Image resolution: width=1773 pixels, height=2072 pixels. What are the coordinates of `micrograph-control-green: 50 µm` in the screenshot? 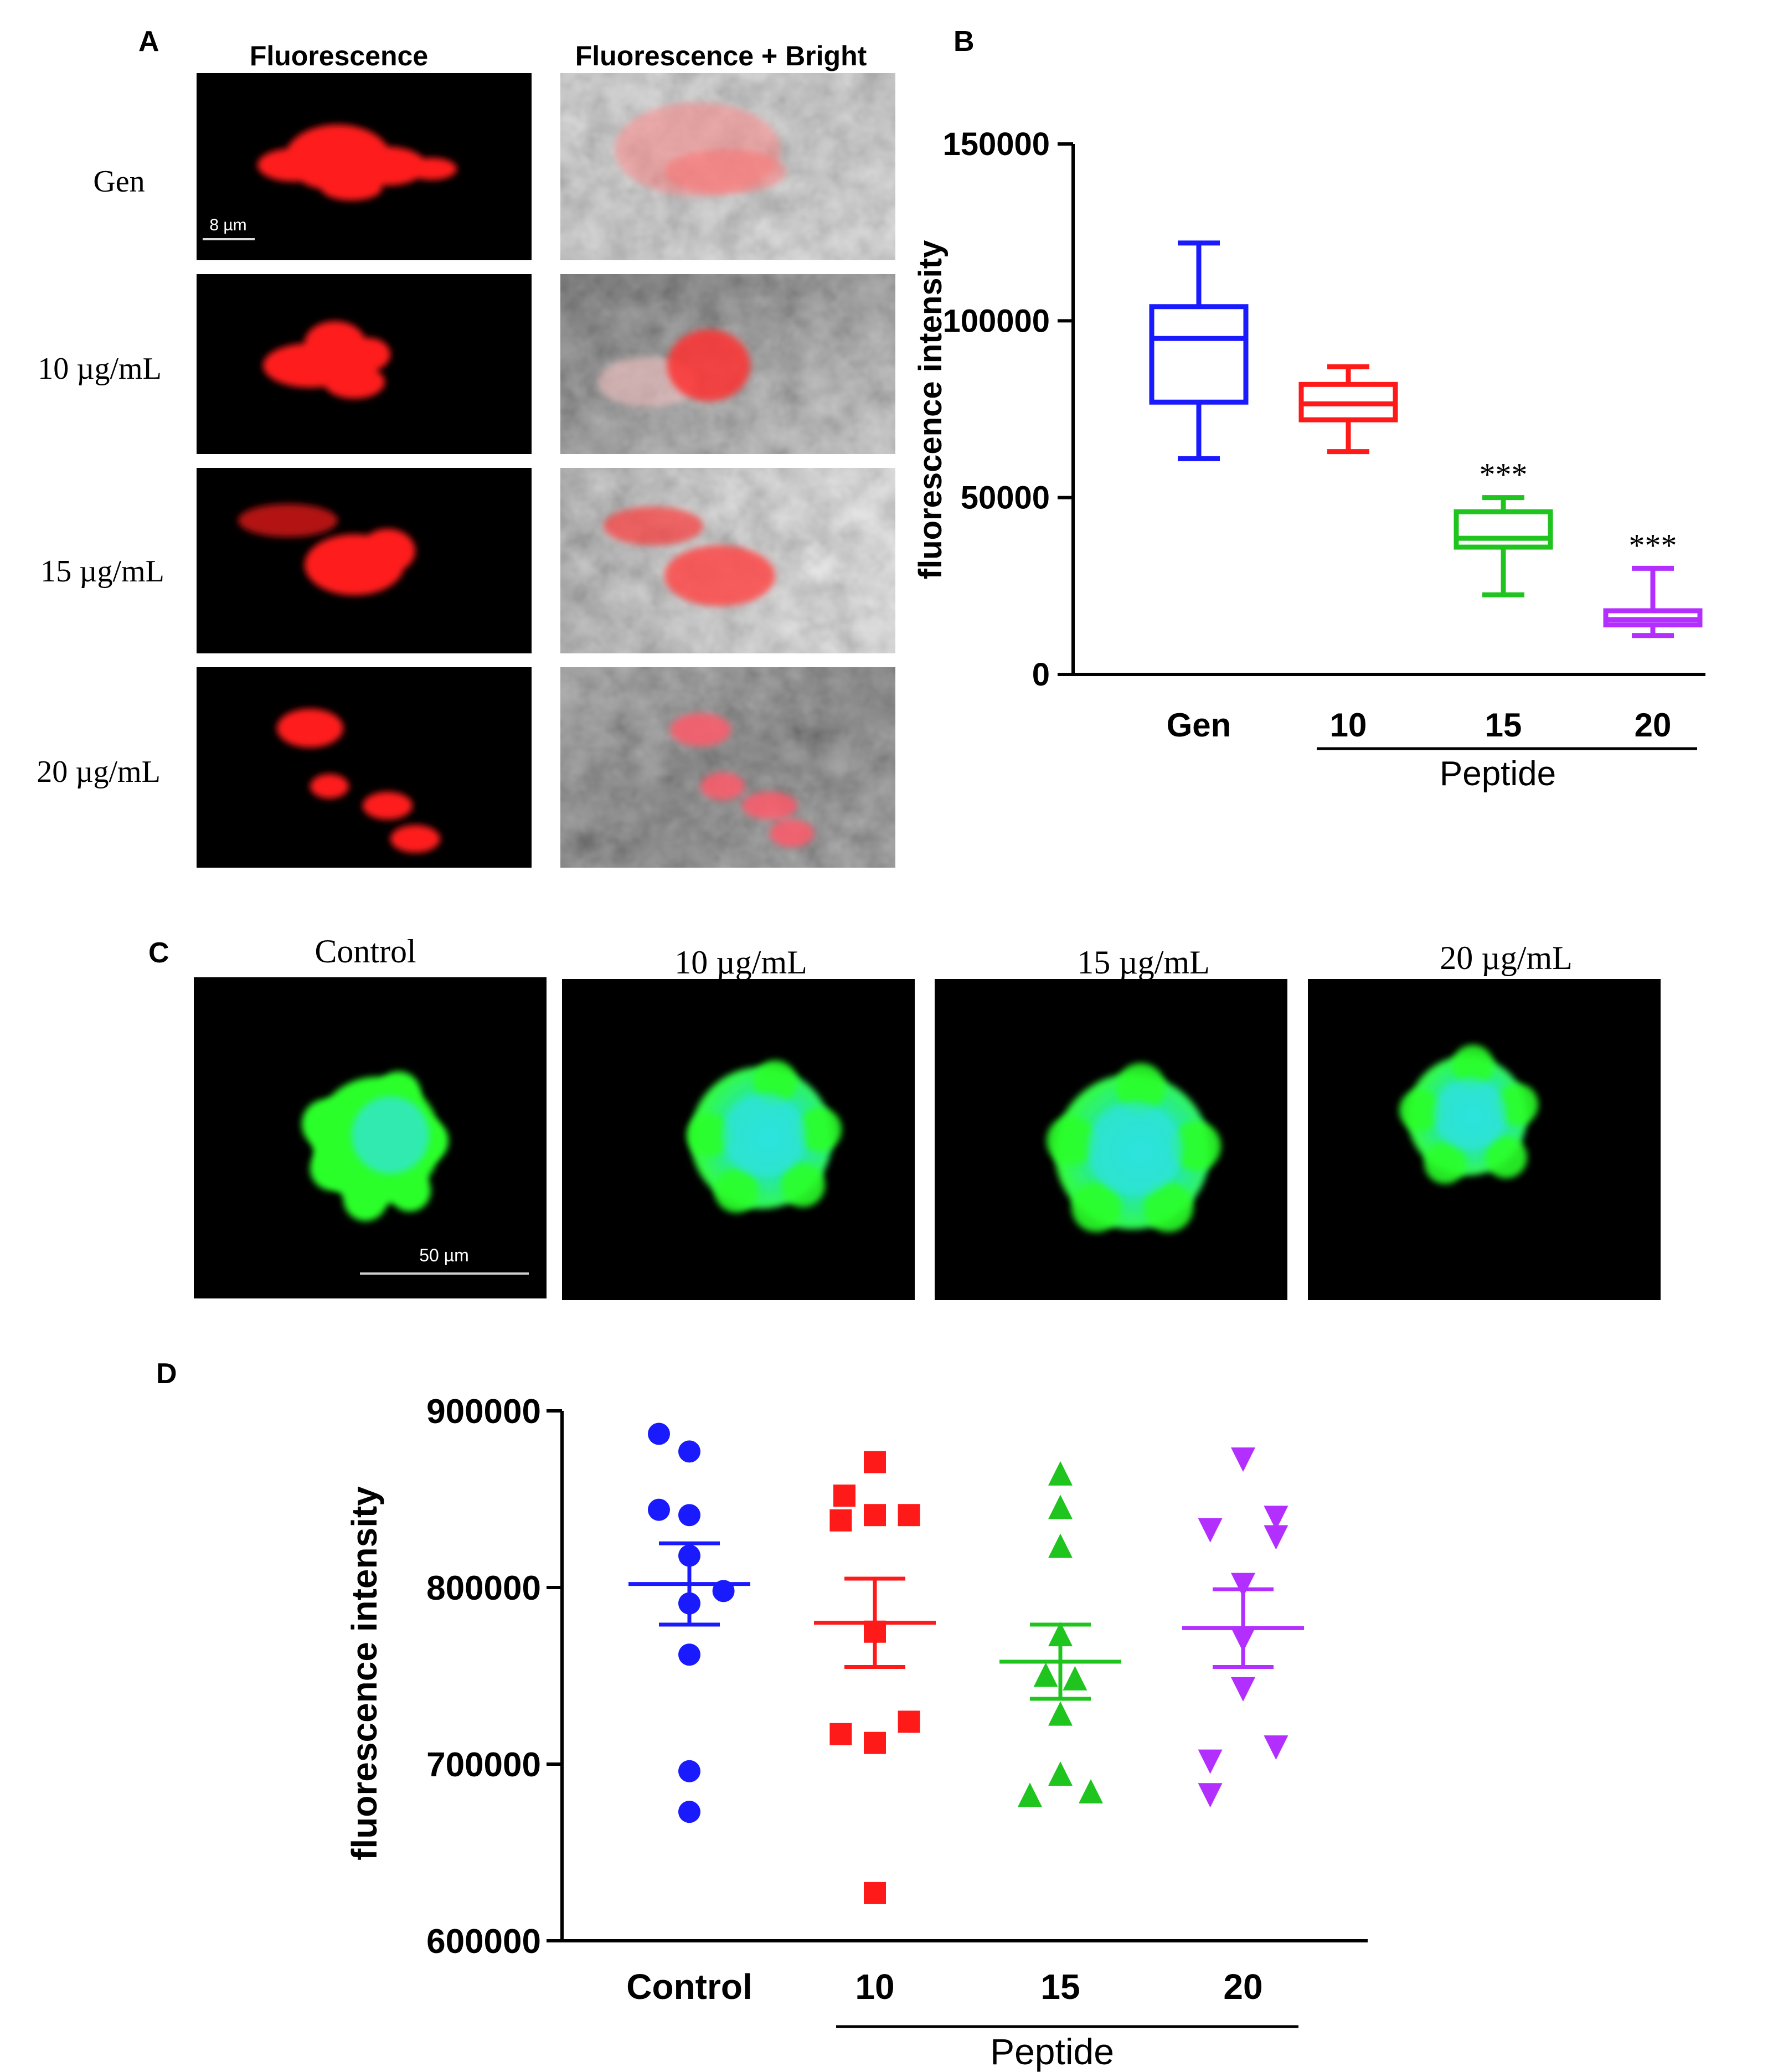 It's located at (370, 1137).